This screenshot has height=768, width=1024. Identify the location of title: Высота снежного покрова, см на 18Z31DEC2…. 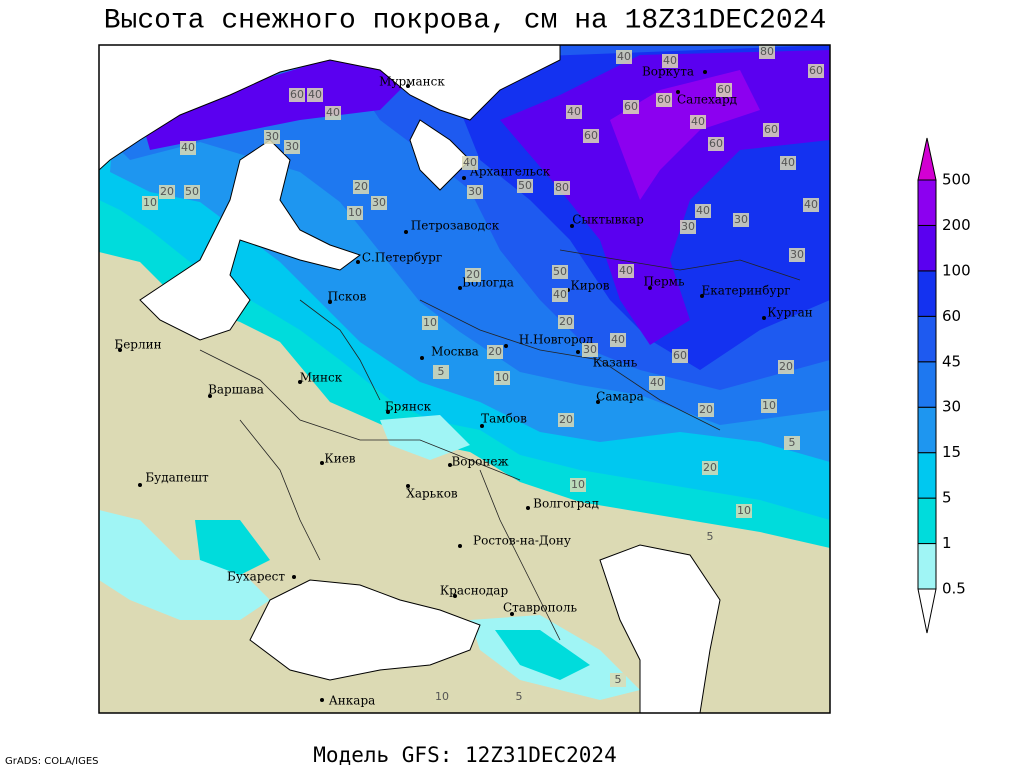
(465, 20).